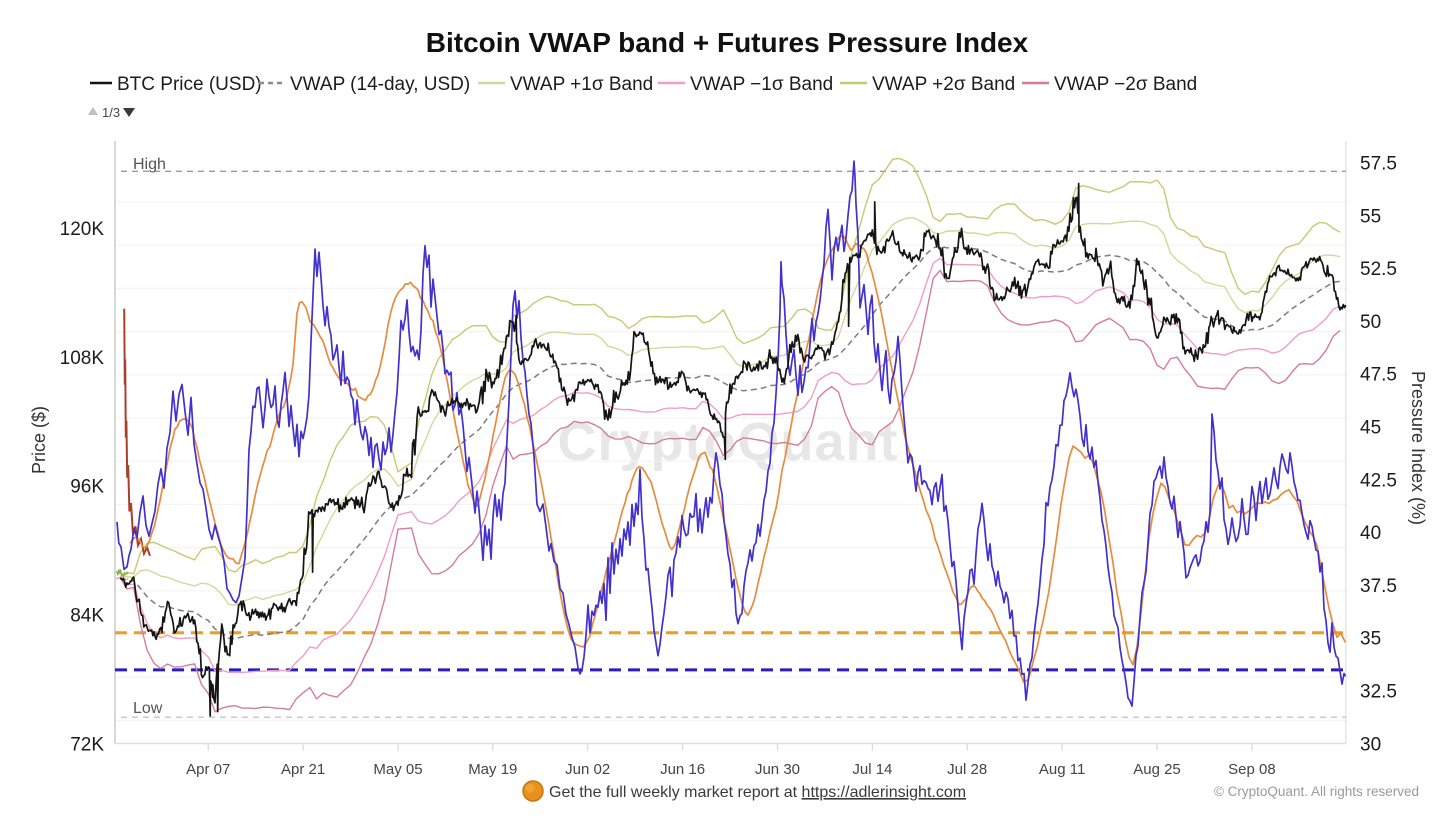 This screenshot has height=824, width=1456. What do you see at coordinates (728, 442) in the screenshot?
I see `svg-text: CryptoQuant` at bounding box center [728, 442].